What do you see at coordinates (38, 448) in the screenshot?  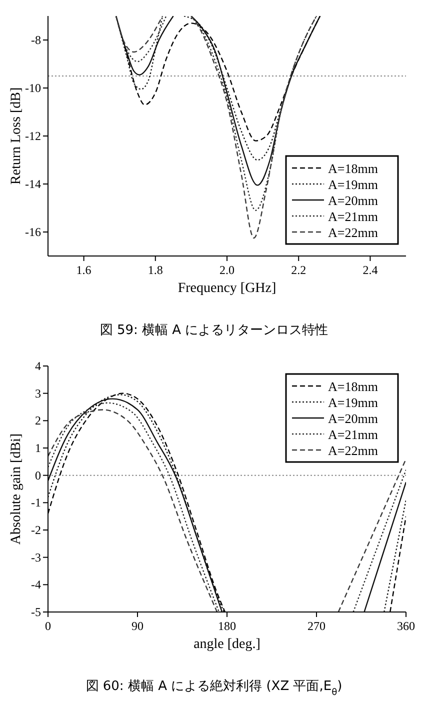 I see `y-tick-label: 1` at bounding box center [38, 448].